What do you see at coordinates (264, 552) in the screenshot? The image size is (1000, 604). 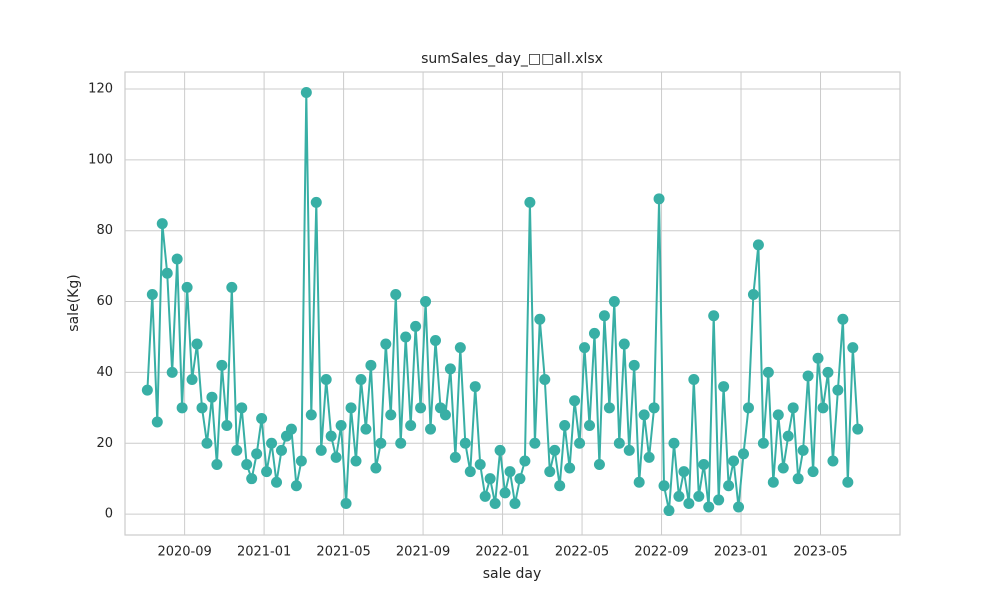 I see `x-tick-label: 2021-01` at bounding box center [264, 552].